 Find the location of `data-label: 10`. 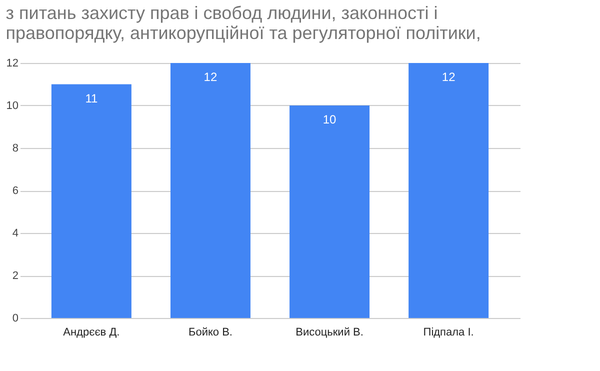

data-label: 10 is located at coordinates (329, 119).